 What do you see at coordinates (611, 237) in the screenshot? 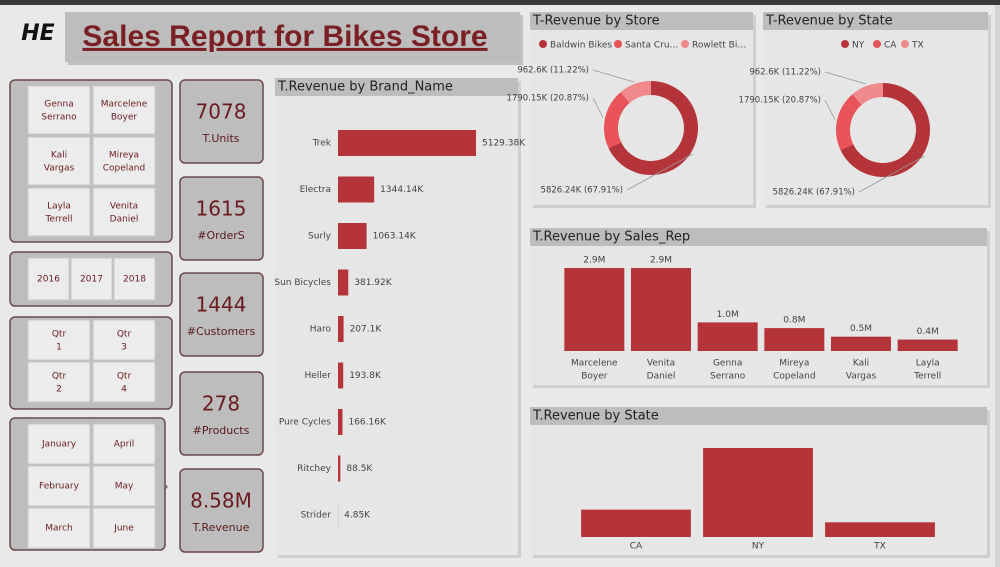
I see `chart-title: T.Revenue by Sales_Rep` at bounding box center [611, 237].